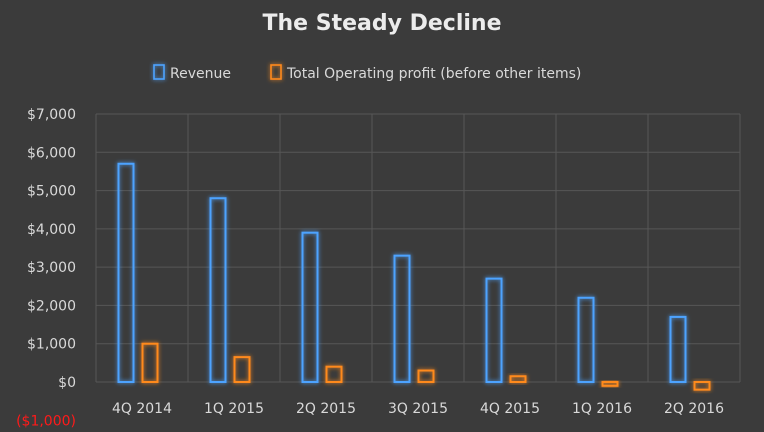 Image resolution: width=764 pixels, height=432 pixels. I want to click on legend-swatch-revenue, so click(159, 72).